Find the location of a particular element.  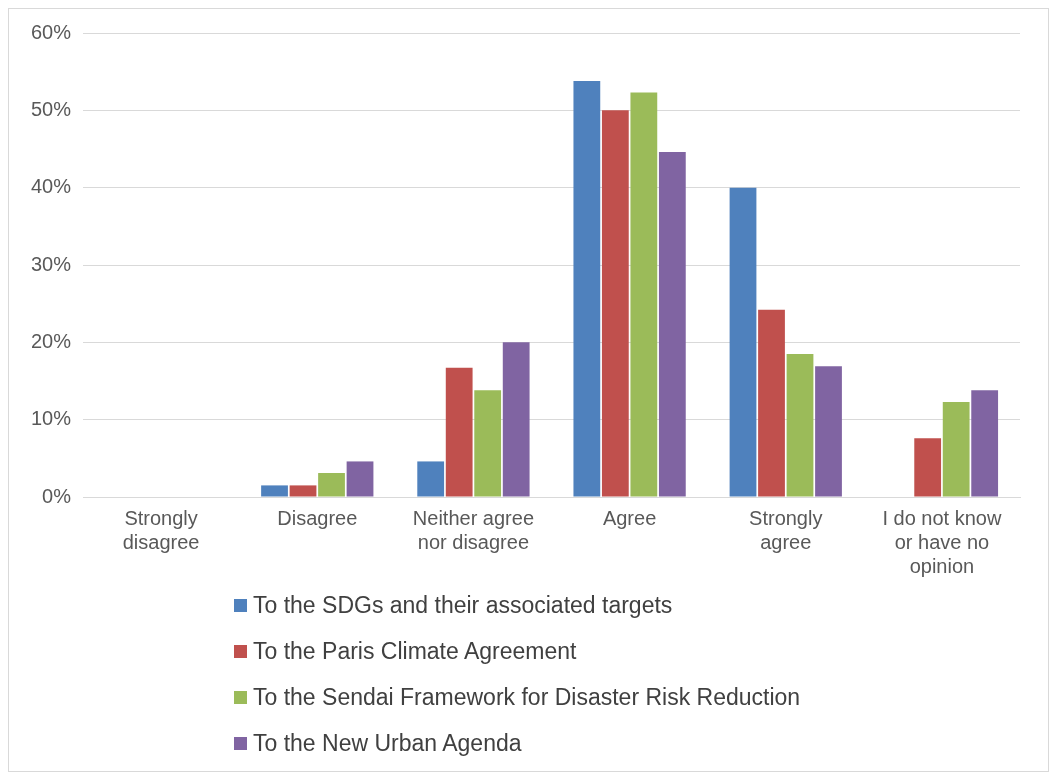

y-tick-label: 50% is located at coordinates (51, 108).